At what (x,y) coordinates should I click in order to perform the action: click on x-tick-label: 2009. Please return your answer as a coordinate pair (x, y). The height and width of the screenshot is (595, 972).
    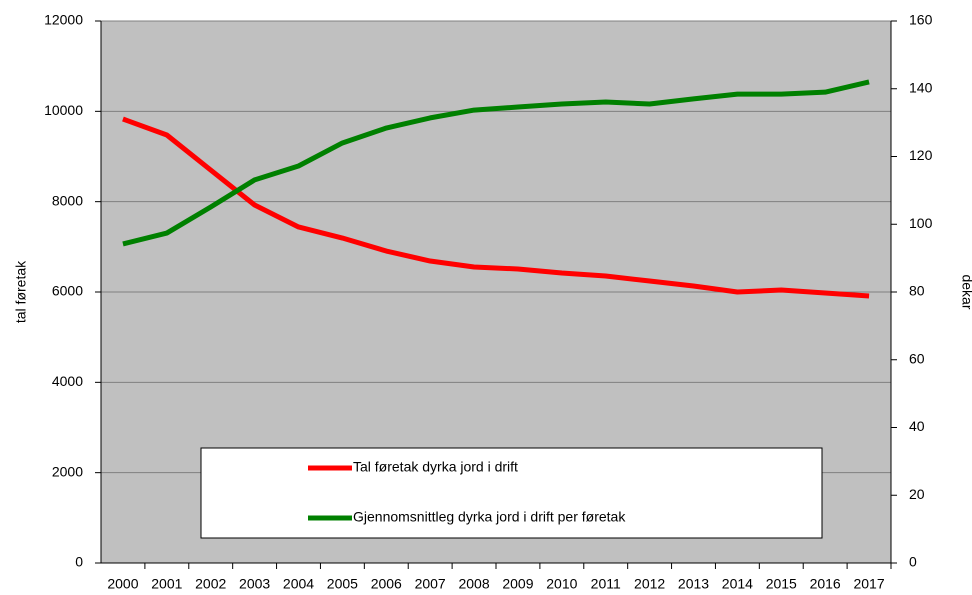
    Looking at the image, I should click on (517, 584).